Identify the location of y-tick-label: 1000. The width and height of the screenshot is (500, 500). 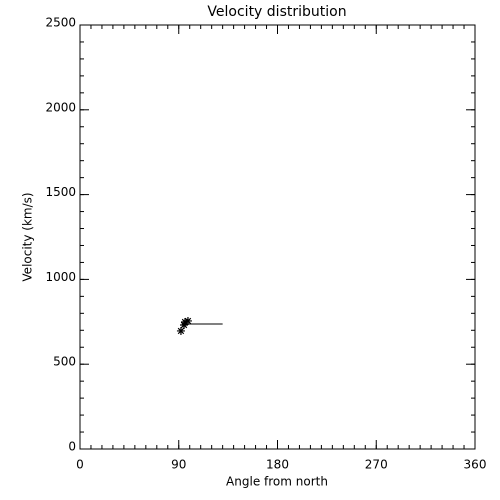
(60, 277).